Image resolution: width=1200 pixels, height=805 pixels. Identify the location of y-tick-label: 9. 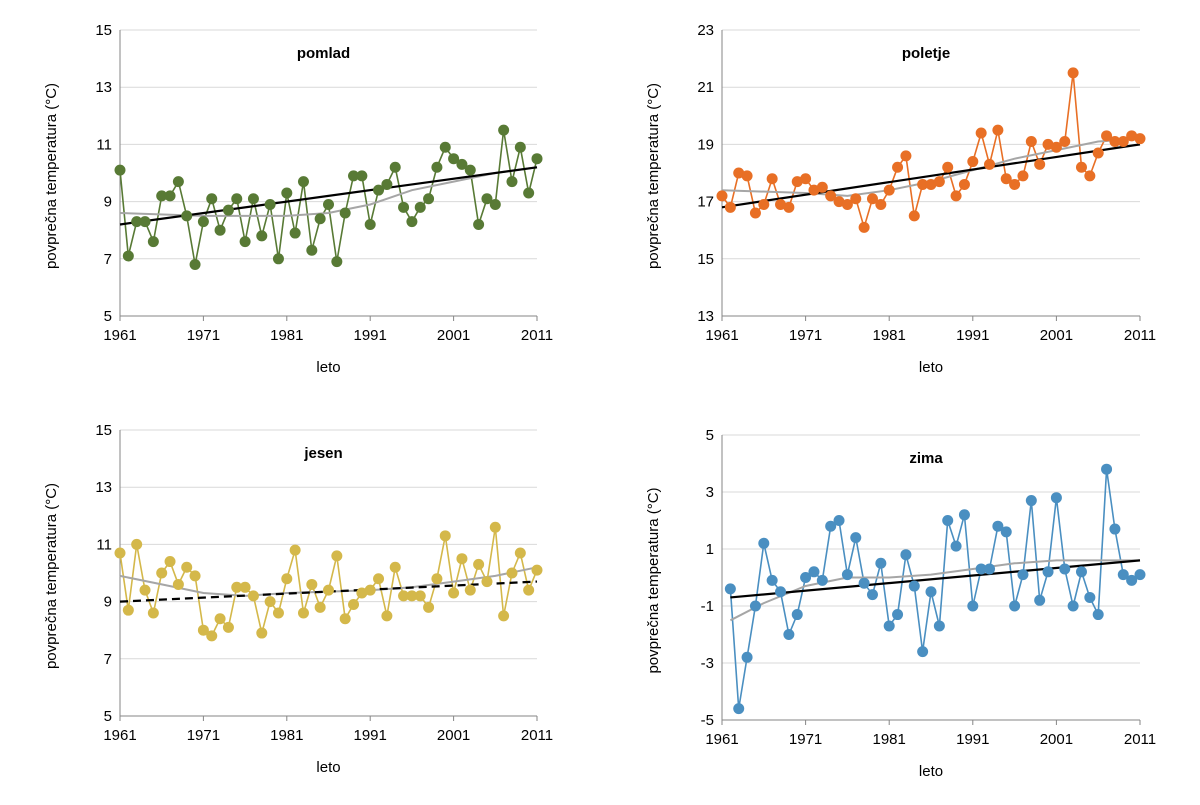
(108, 202).